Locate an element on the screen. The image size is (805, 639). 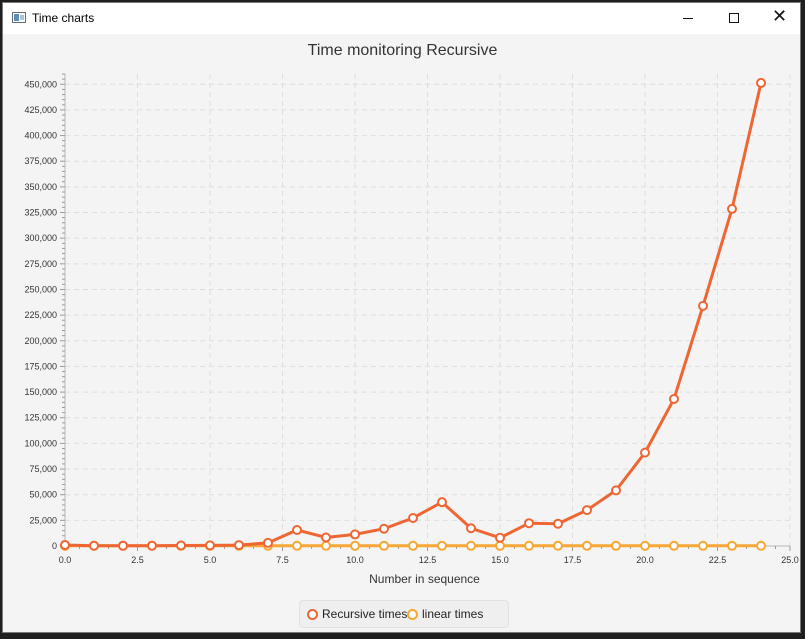
x-tick-label: 17.5 is located at coordinates (573, 560).